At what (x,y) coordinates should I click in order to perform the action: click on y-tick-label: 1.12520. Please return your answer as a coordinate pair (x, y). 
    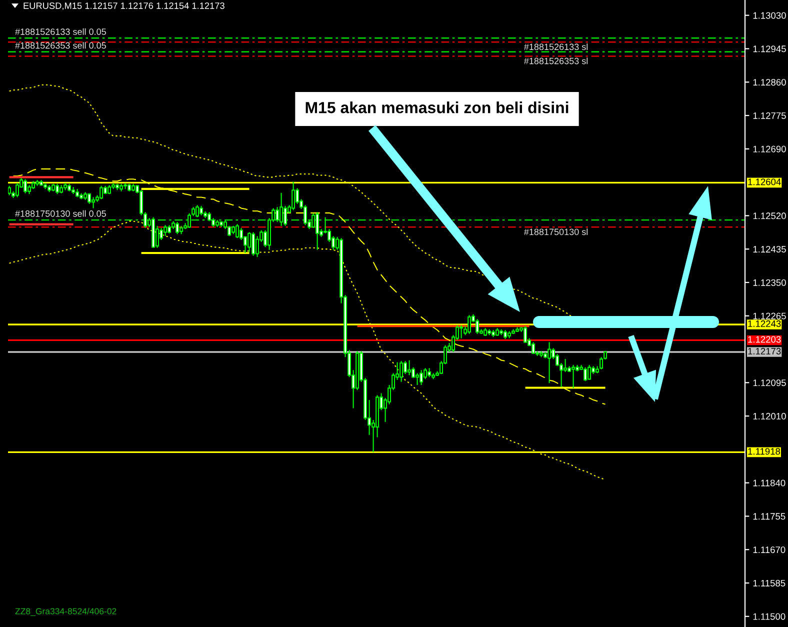
    Looking at the image, I should click on (769, 216).